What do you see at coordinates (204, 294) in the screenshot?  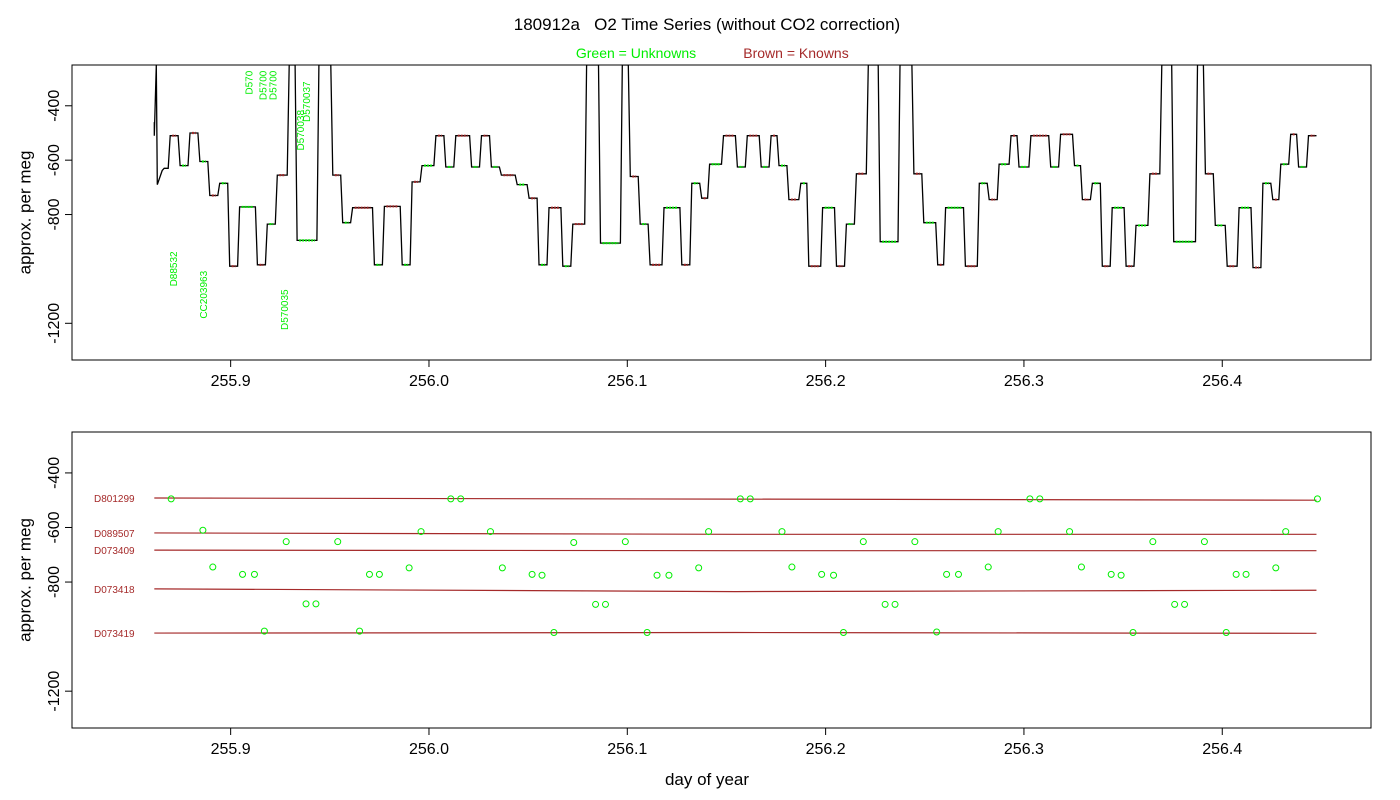 I see `sample-annotation: CC203963` at bounding box center [204, 294].